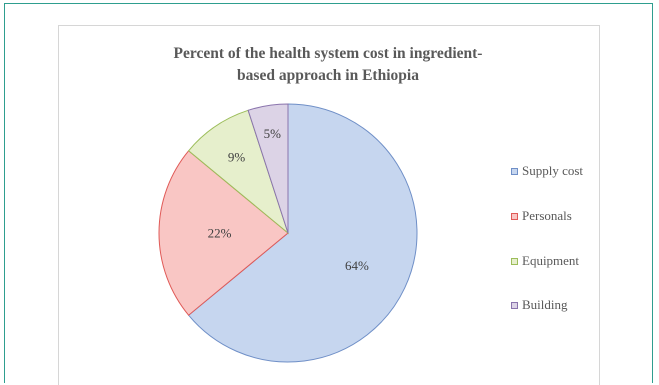 This screenshot has height=385, width=659. I want to click on legend-swatch-building, so click(514, 305).